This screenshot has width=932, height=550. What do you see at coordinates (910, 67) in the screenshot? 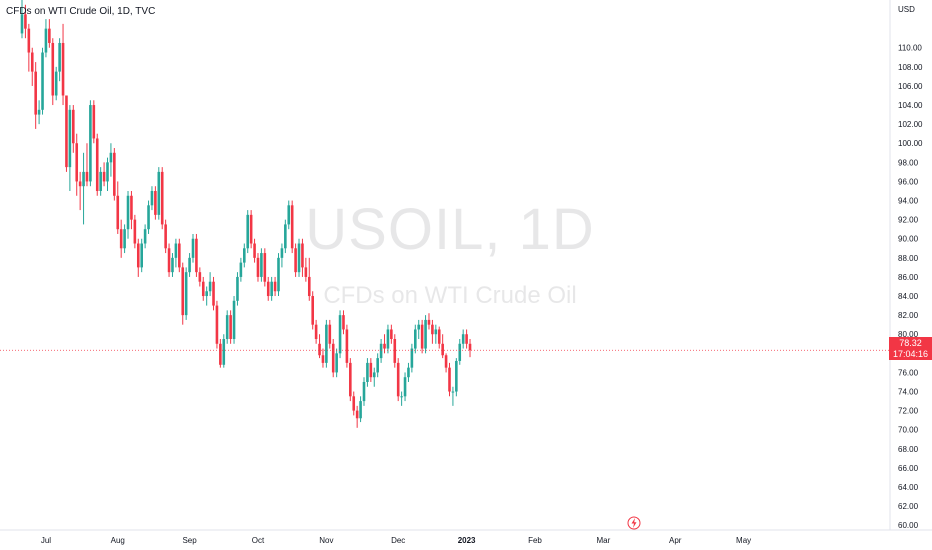
I see `price-tick-label: 108.00` at bounding box center [910, 67].